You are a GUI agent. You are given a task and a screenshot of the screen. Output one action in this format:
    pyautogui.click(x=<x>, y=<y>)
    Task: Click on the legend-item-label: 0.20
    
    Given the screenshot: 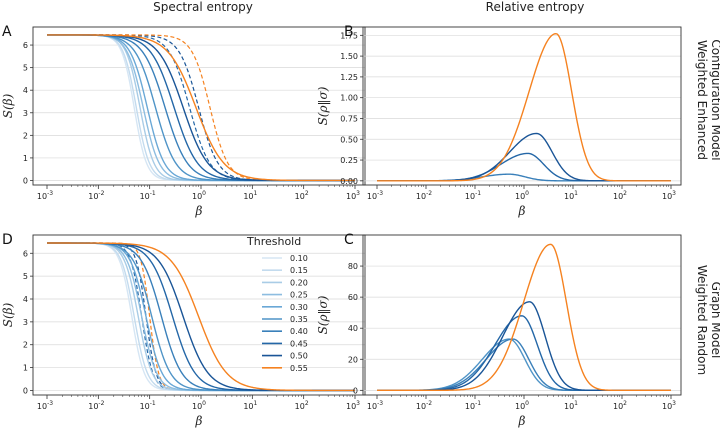 What is the action you would take?
    pyautogui.click(x=299, y=282)
    